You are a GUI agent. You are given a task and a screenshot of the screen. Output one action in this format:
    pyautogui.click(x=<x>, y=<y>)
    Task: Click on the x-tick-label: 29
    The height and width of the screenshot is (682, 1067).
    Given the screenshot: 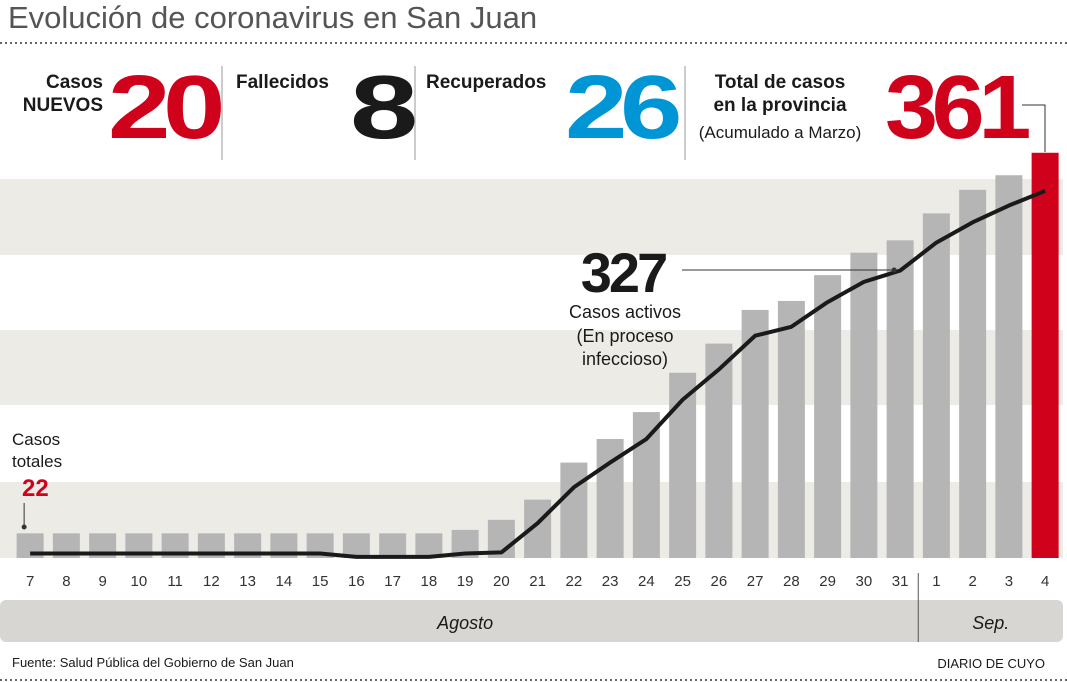 What is the action you would take?
    pyautogui.click(x=827, y=581)
    